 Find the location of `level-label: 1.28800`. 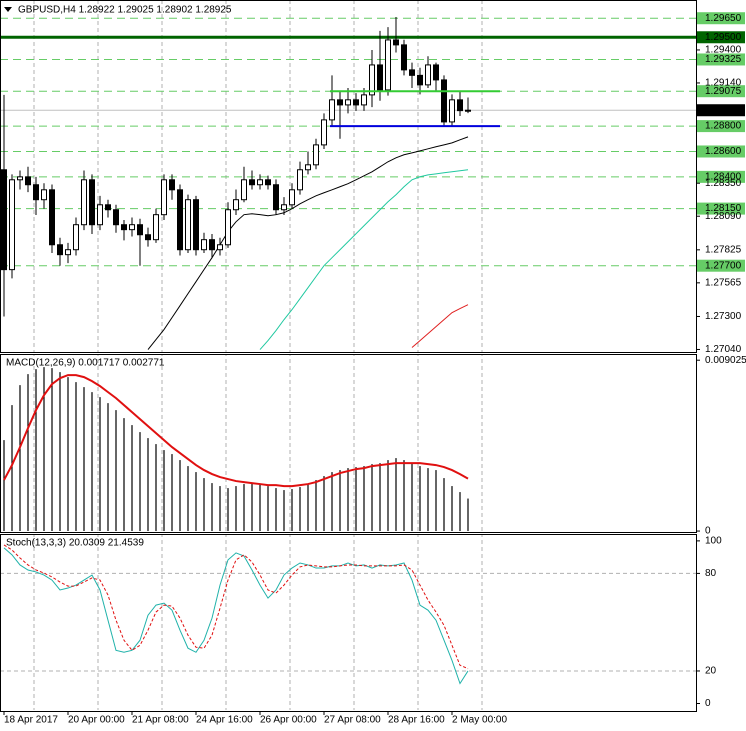

level-label: 1.28800 is located at coordinates (723, 126).